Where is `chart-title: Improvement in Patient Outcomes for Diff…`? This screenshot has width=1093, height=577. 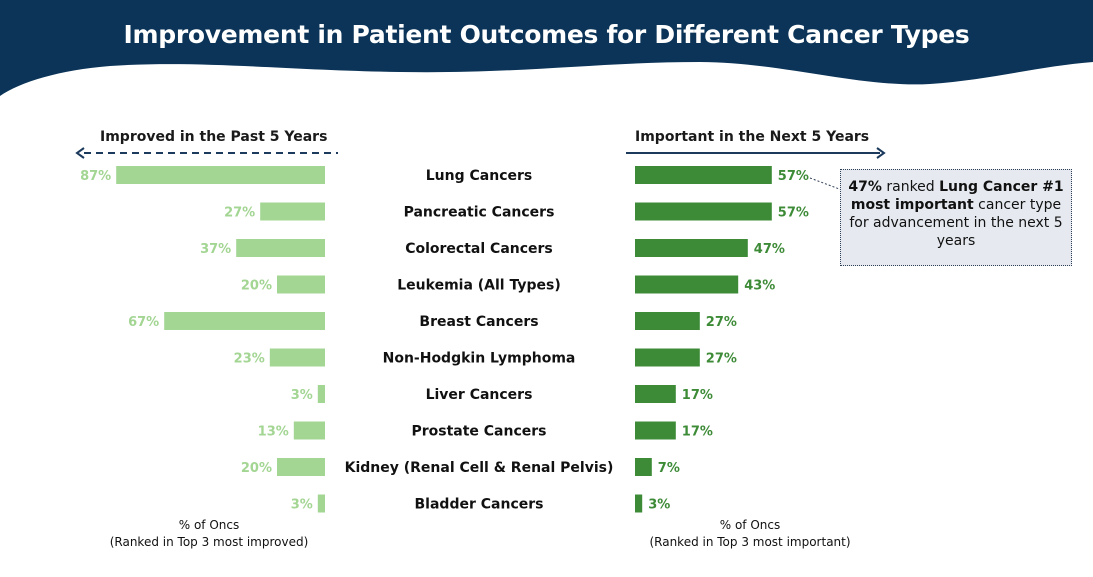 chart-title: Improvement in Patient Outcomes for Diff… is located at coordinates (546, 34).